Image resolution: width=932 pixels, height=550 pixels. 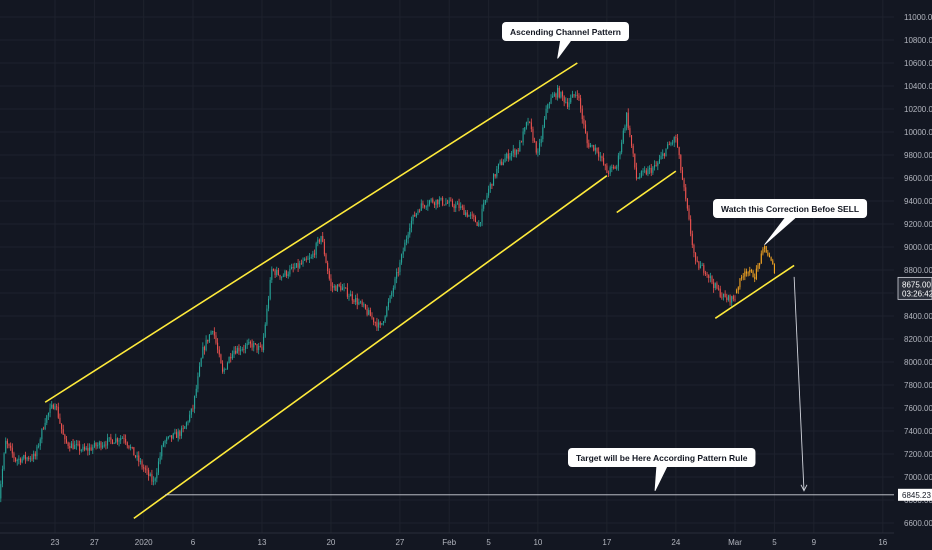 What do you see at coordinates (755, 269) in the screenshot?
I see `projection-candles` at bounding box center [755, 269].